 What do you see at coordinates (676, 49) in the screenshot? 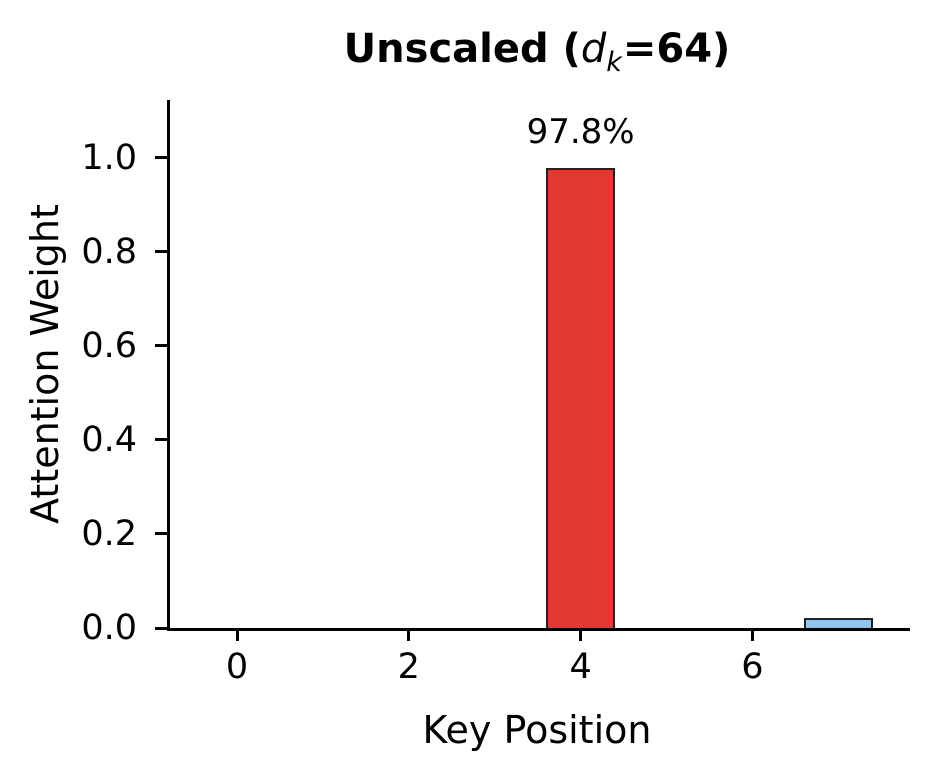
I see `title-suffix: =64)` at bounding box center [676, 49].